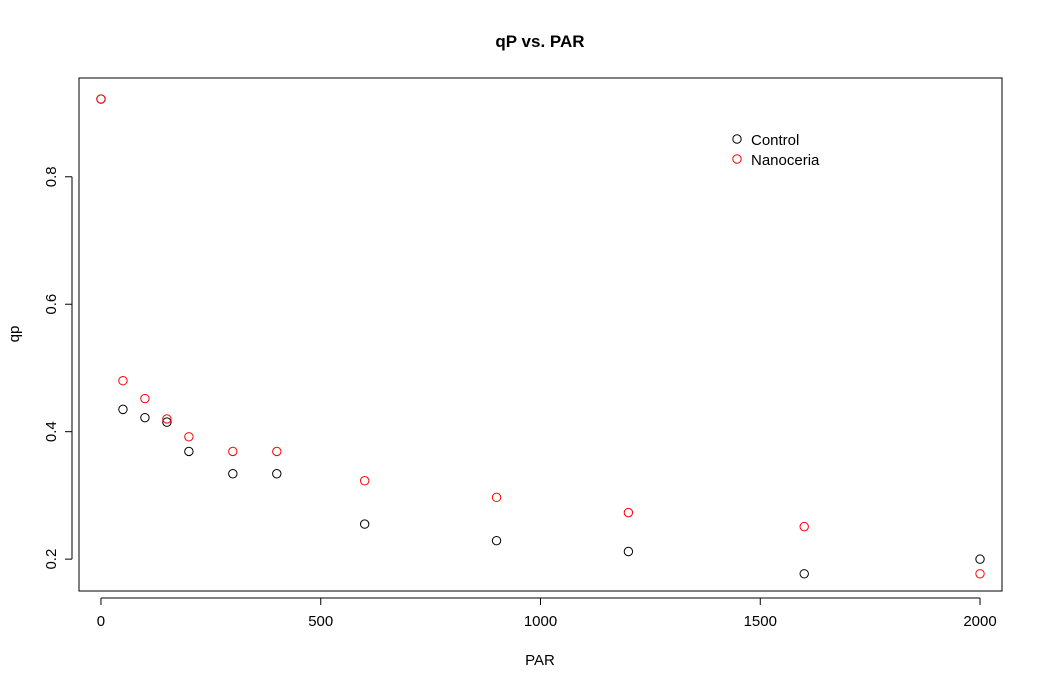 The width and height of the screenshot is (1042, 689). I want to click on chart-title: qP vs. PAR, so click(539, 41).